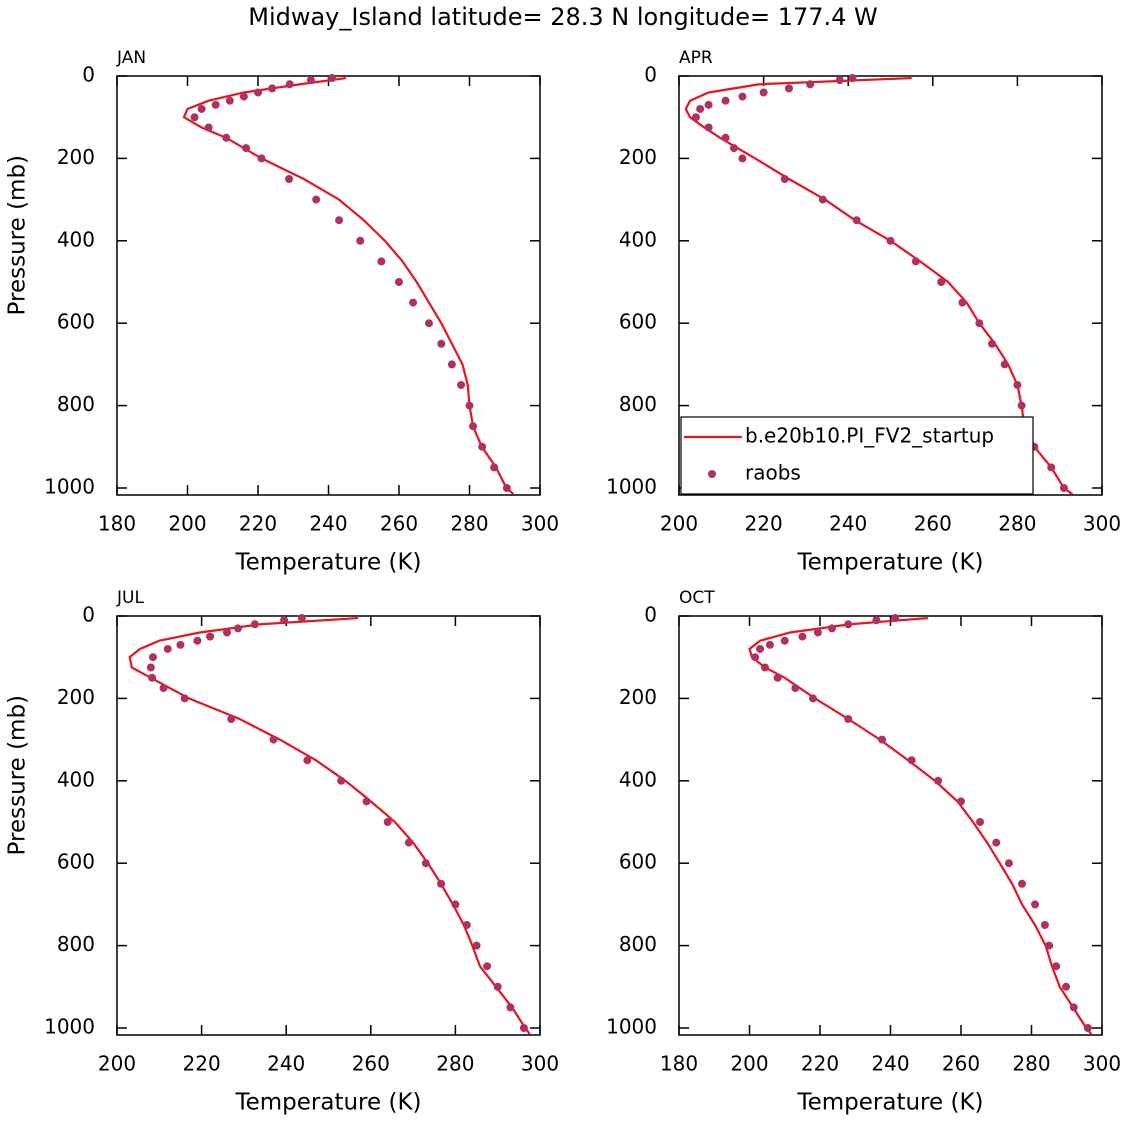 The height and width of the screenshot is (1122, 1126). What do you see at coordinates (696, 58) in the screenshot?
I see `panel-label: APR` at bounding box center [696, 58].